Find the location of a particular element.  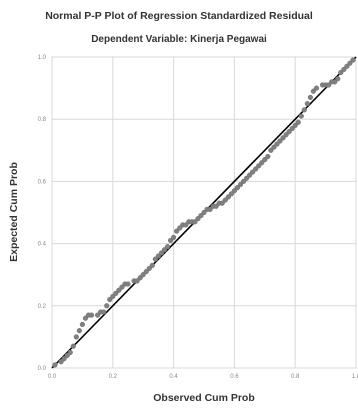

y-tick-label: 0.6 is located at coordinates (42, 182).